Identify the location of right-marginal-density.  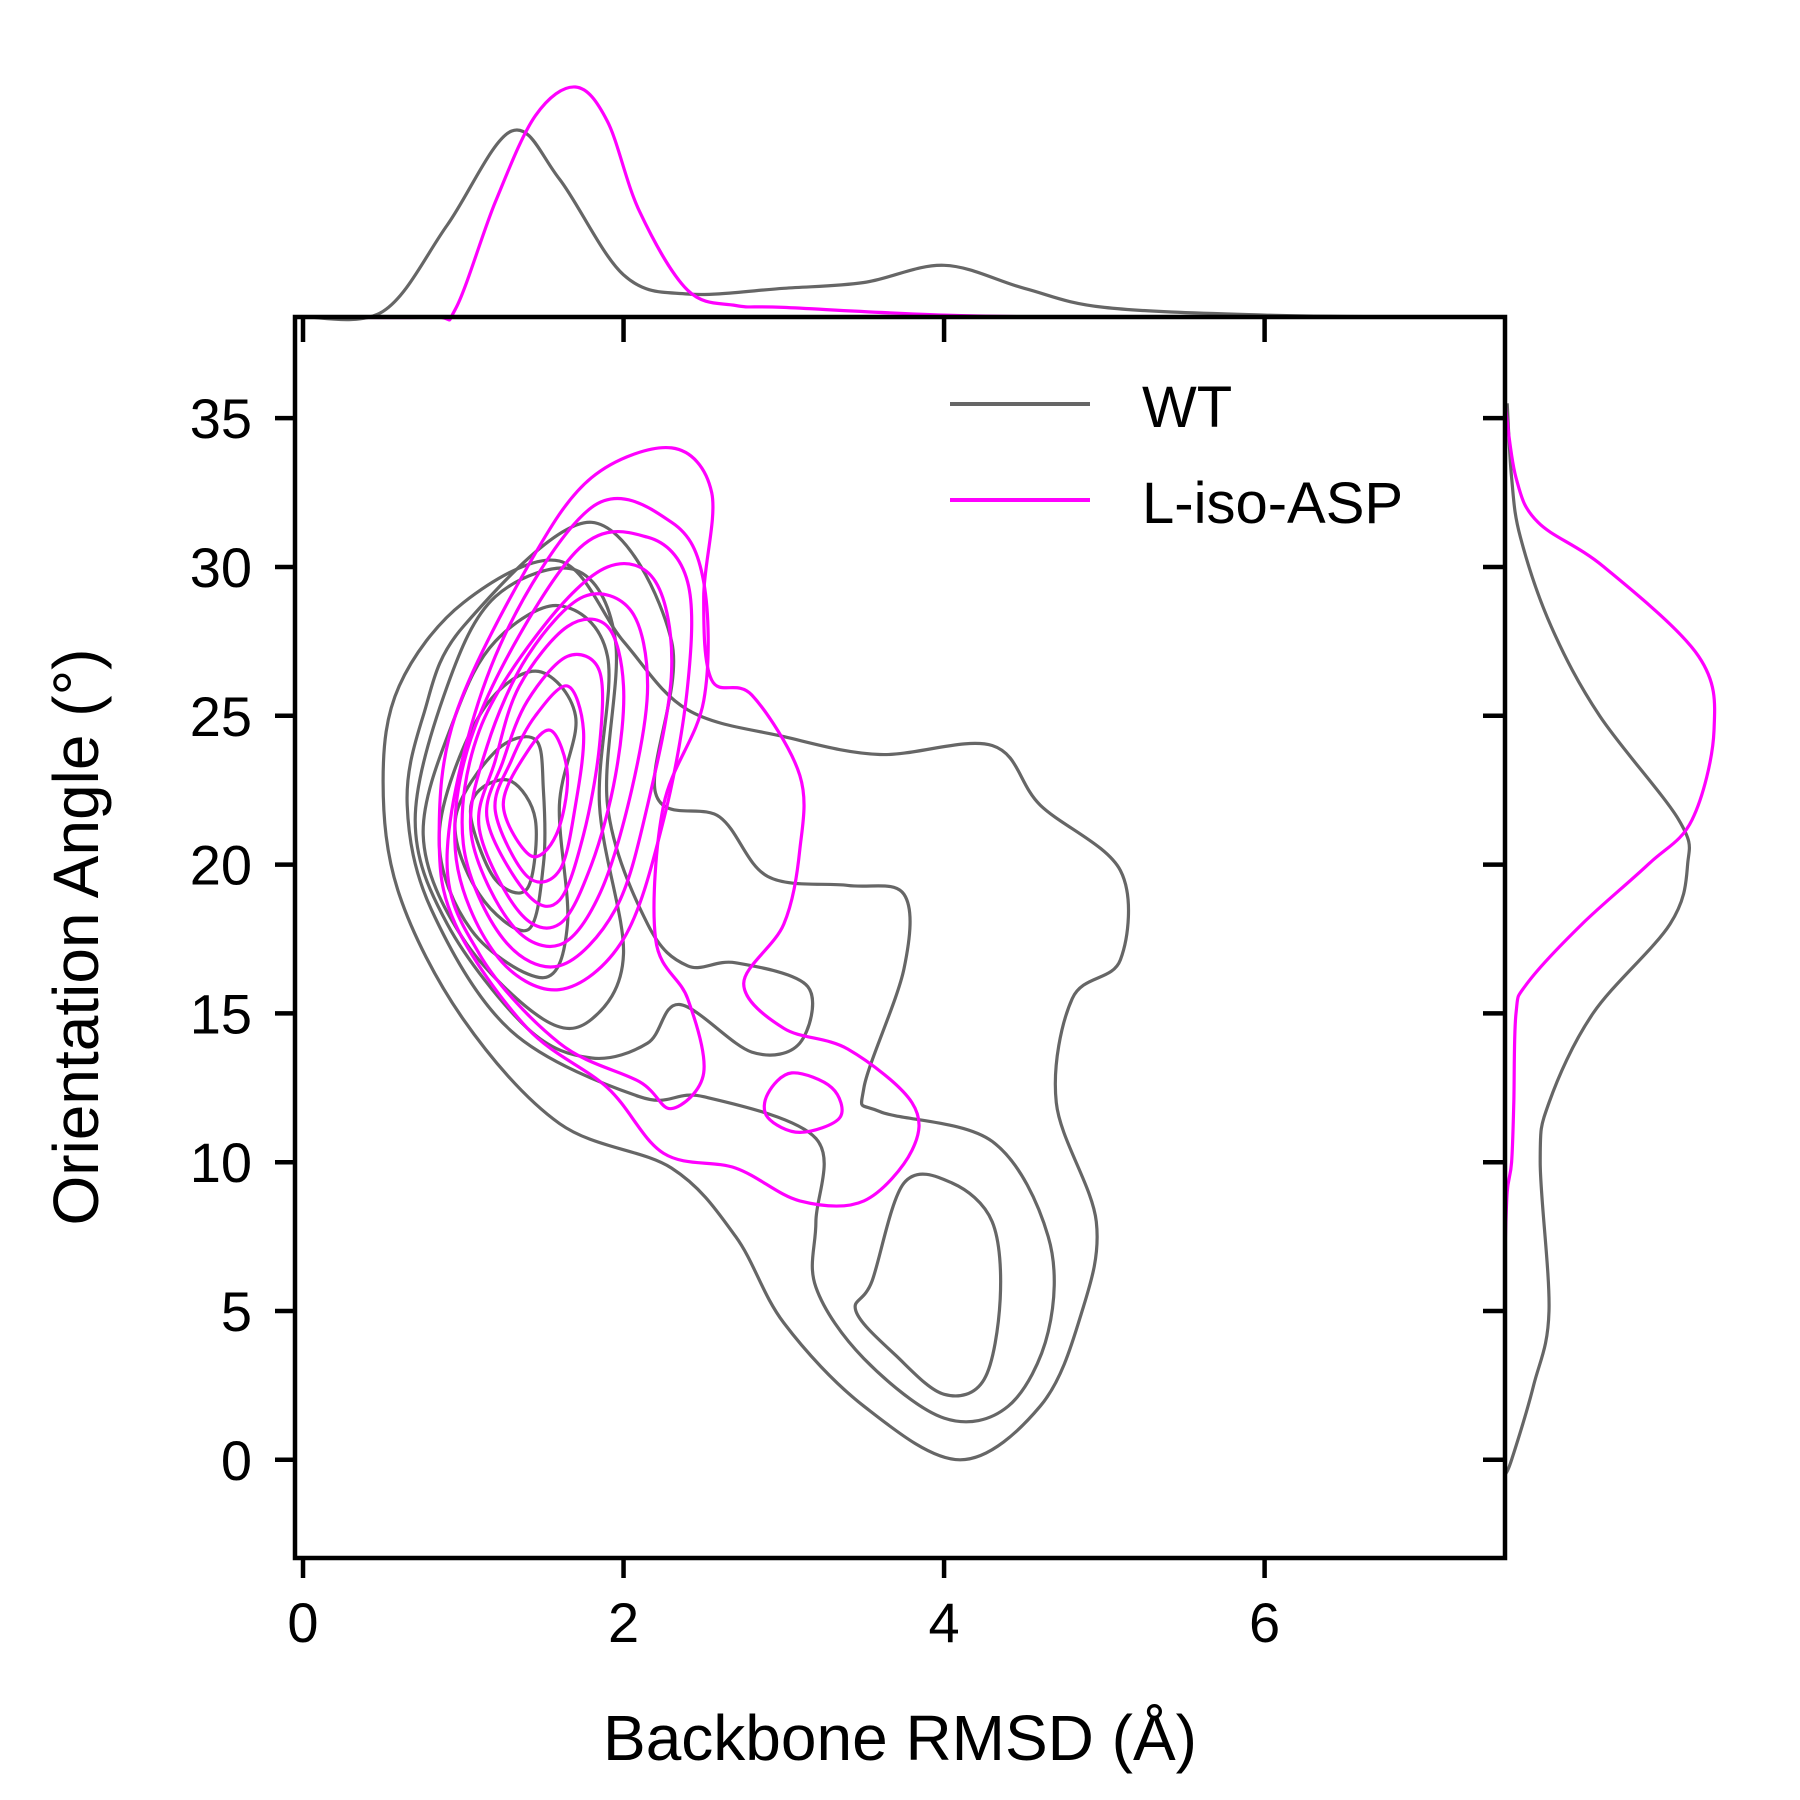
(1610, 939).